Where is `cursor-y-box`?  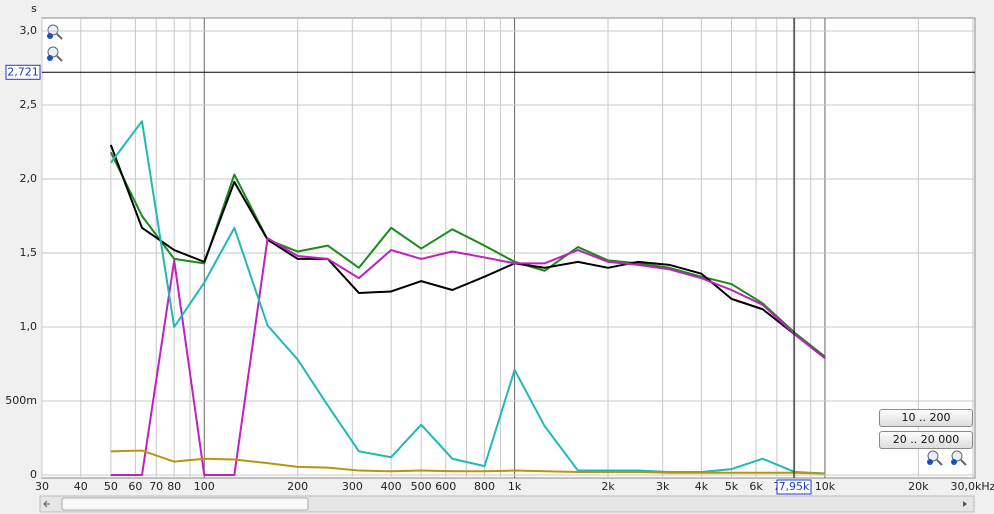 cursor-y-box is located at coordinates (23, 72).